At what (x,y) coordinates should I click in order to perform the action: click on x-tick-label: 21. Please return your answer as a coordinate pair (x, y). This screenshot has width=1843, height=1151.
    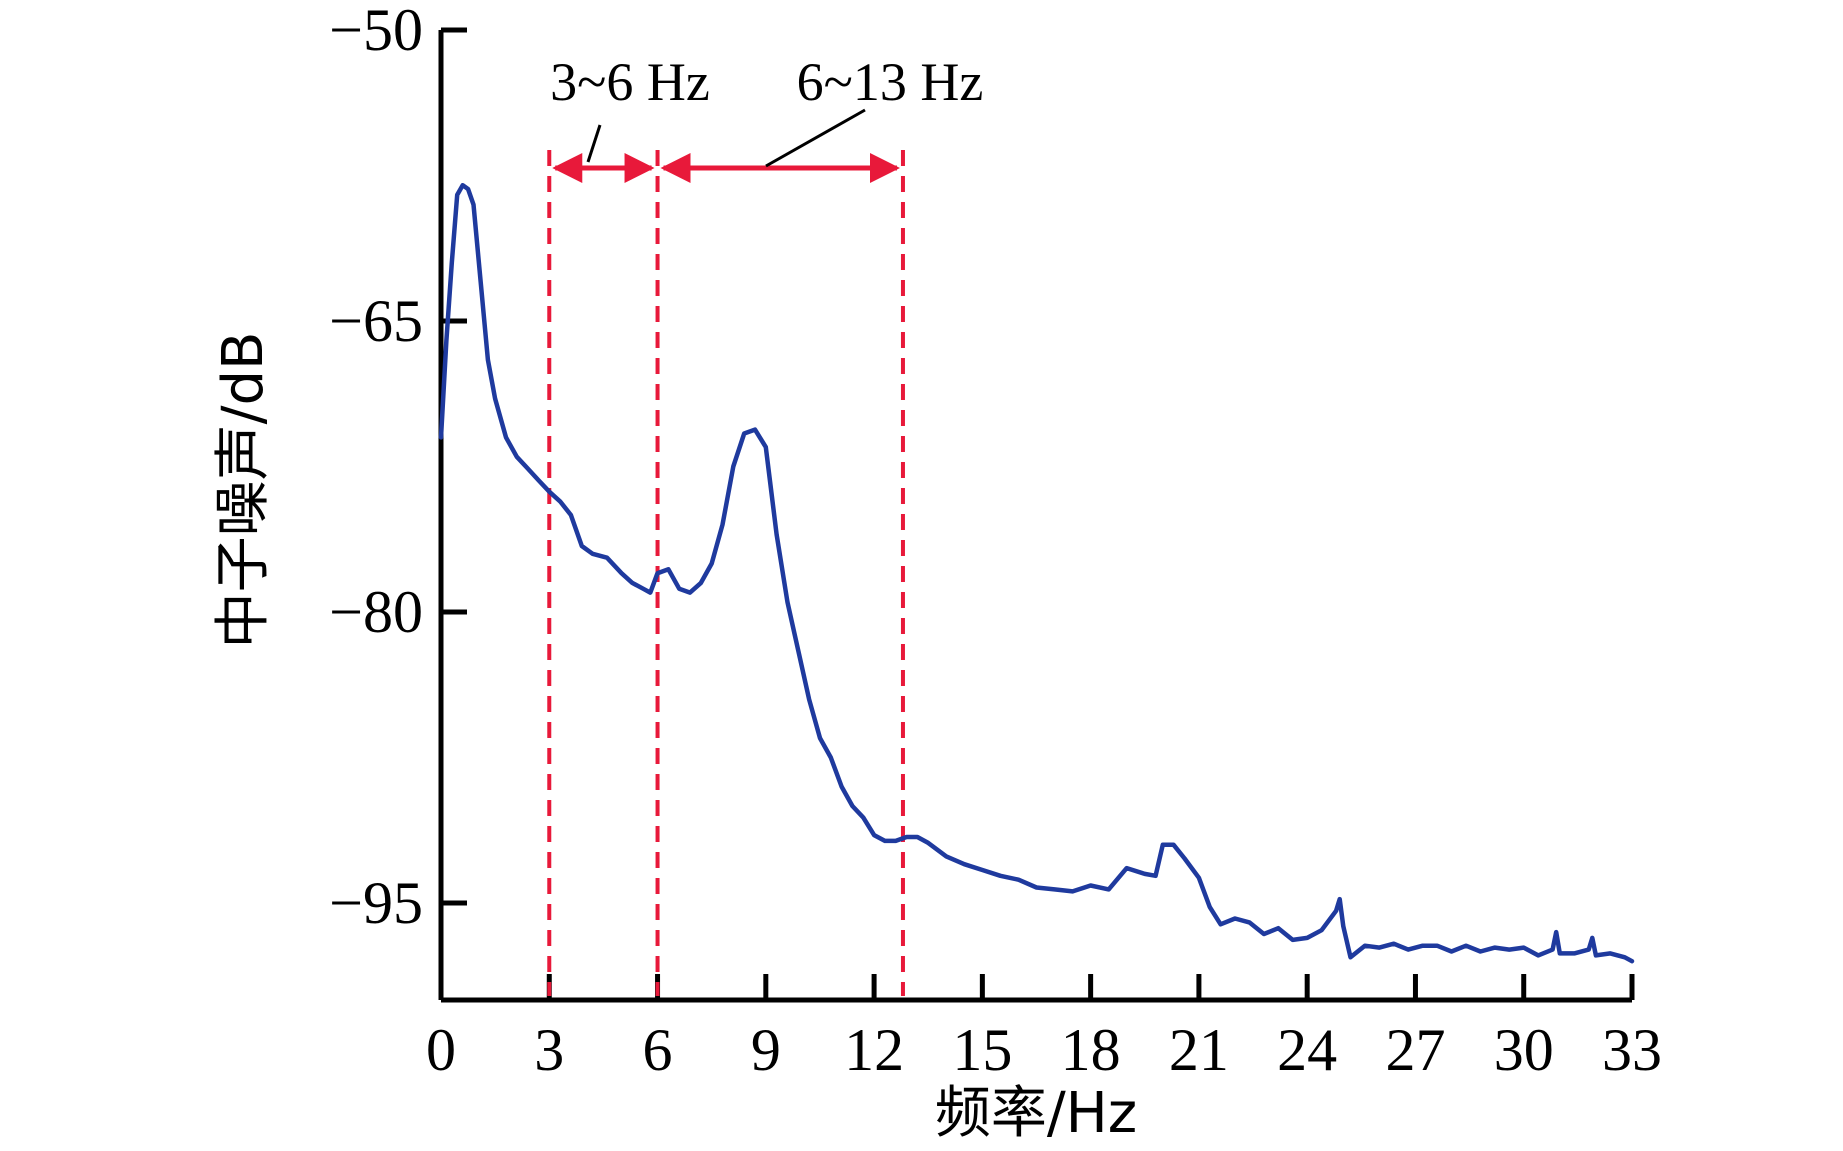
    Looking at the image, I should click on (1199, 1050).